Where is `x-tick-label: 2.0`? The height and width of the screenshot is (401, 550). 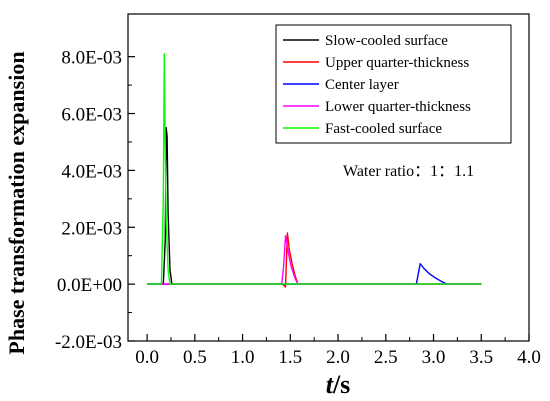
x-tick-label: 2.0 is located at coordinates (338, 357).